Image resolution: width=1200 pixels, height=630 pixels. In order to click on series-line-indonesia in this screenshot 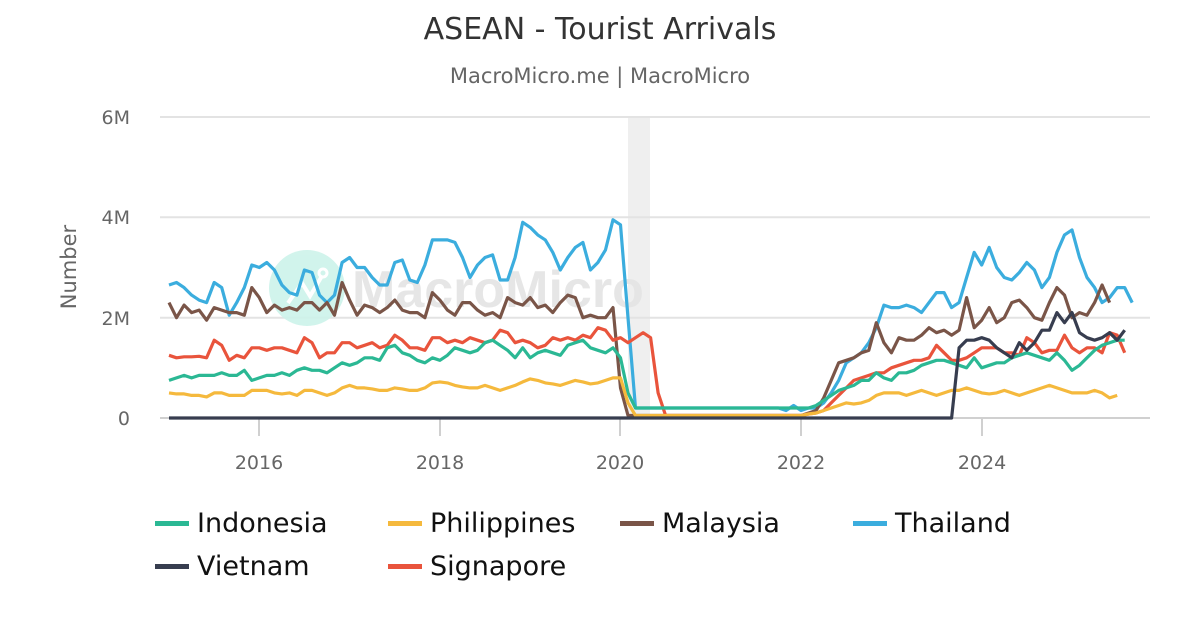, I will do `click(646, 374)`.